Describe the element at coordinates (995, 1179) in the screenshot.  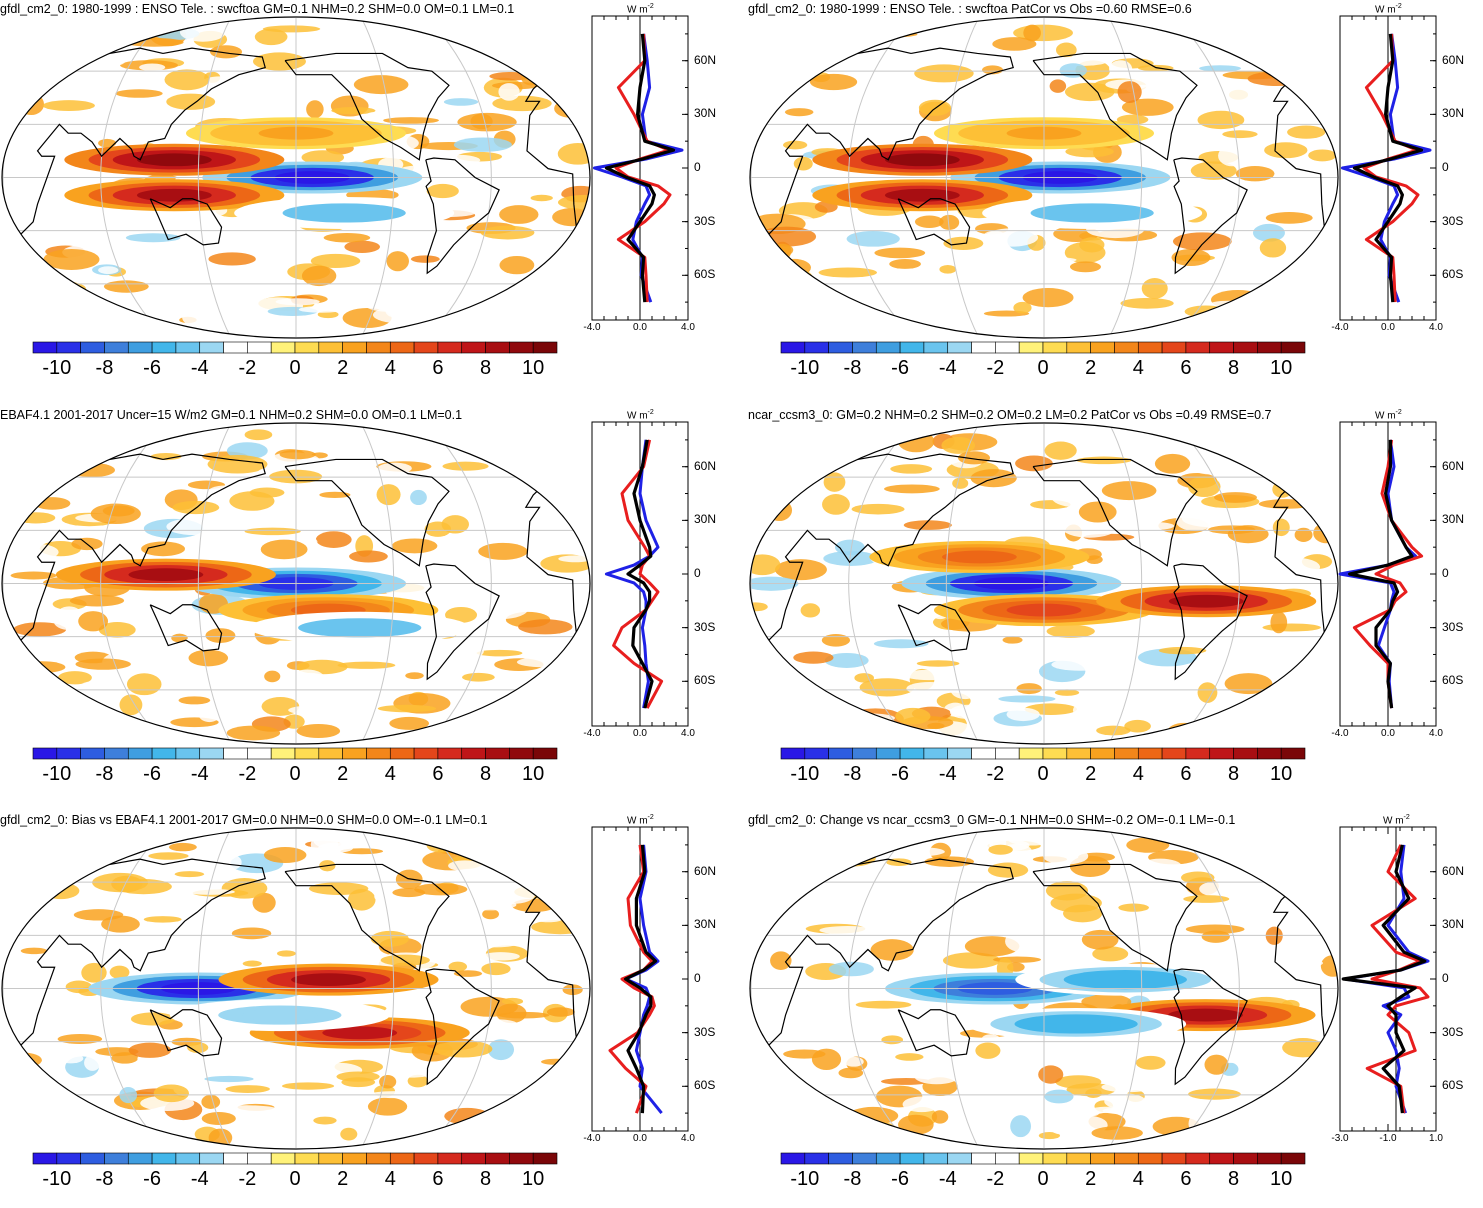
I see `colorbar-label: -2` at that location.